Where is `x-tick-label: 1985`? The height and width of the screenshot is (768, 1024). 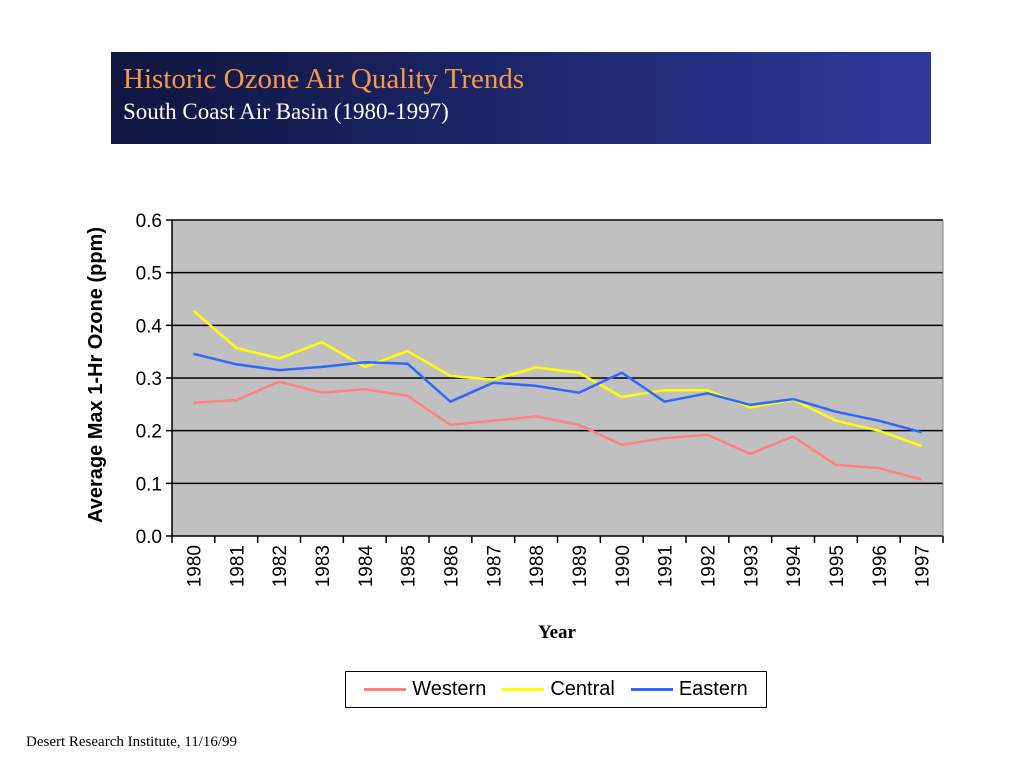 x-tick-label: 1985 is located at coordinates (409, 566).